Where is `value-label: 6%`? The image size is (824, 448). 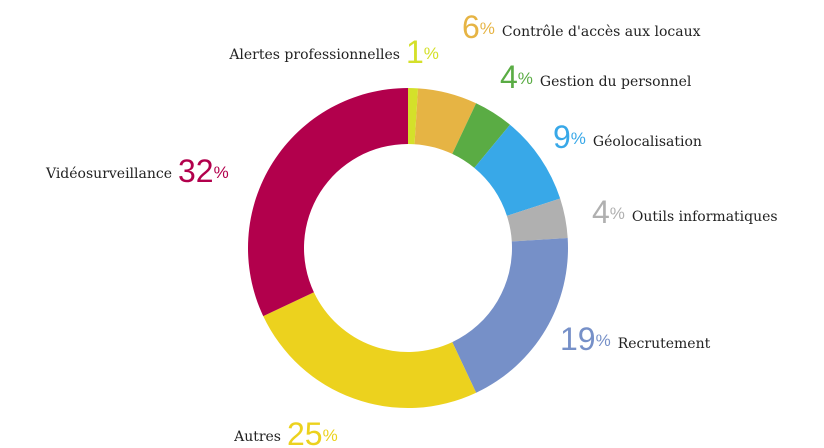
value-label: 6% is located at coordinates (478, 27).